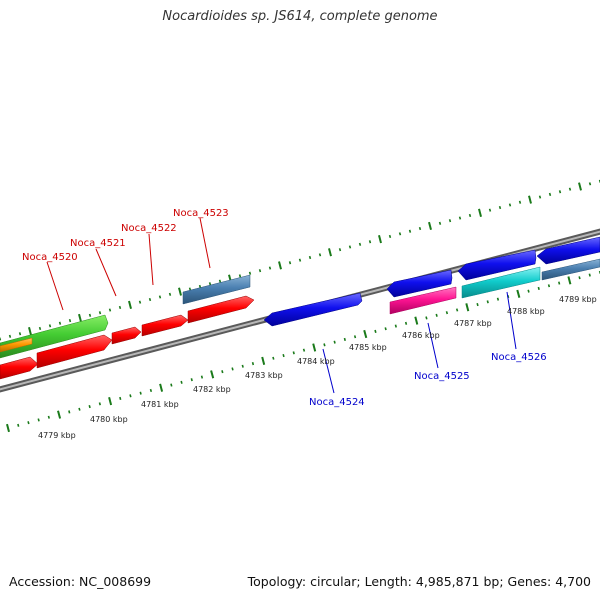 This screenshot has height=600, width=600. Describe the element at coordinates (423, 300) in the screenshot. I see `feature-magenta` at that location.